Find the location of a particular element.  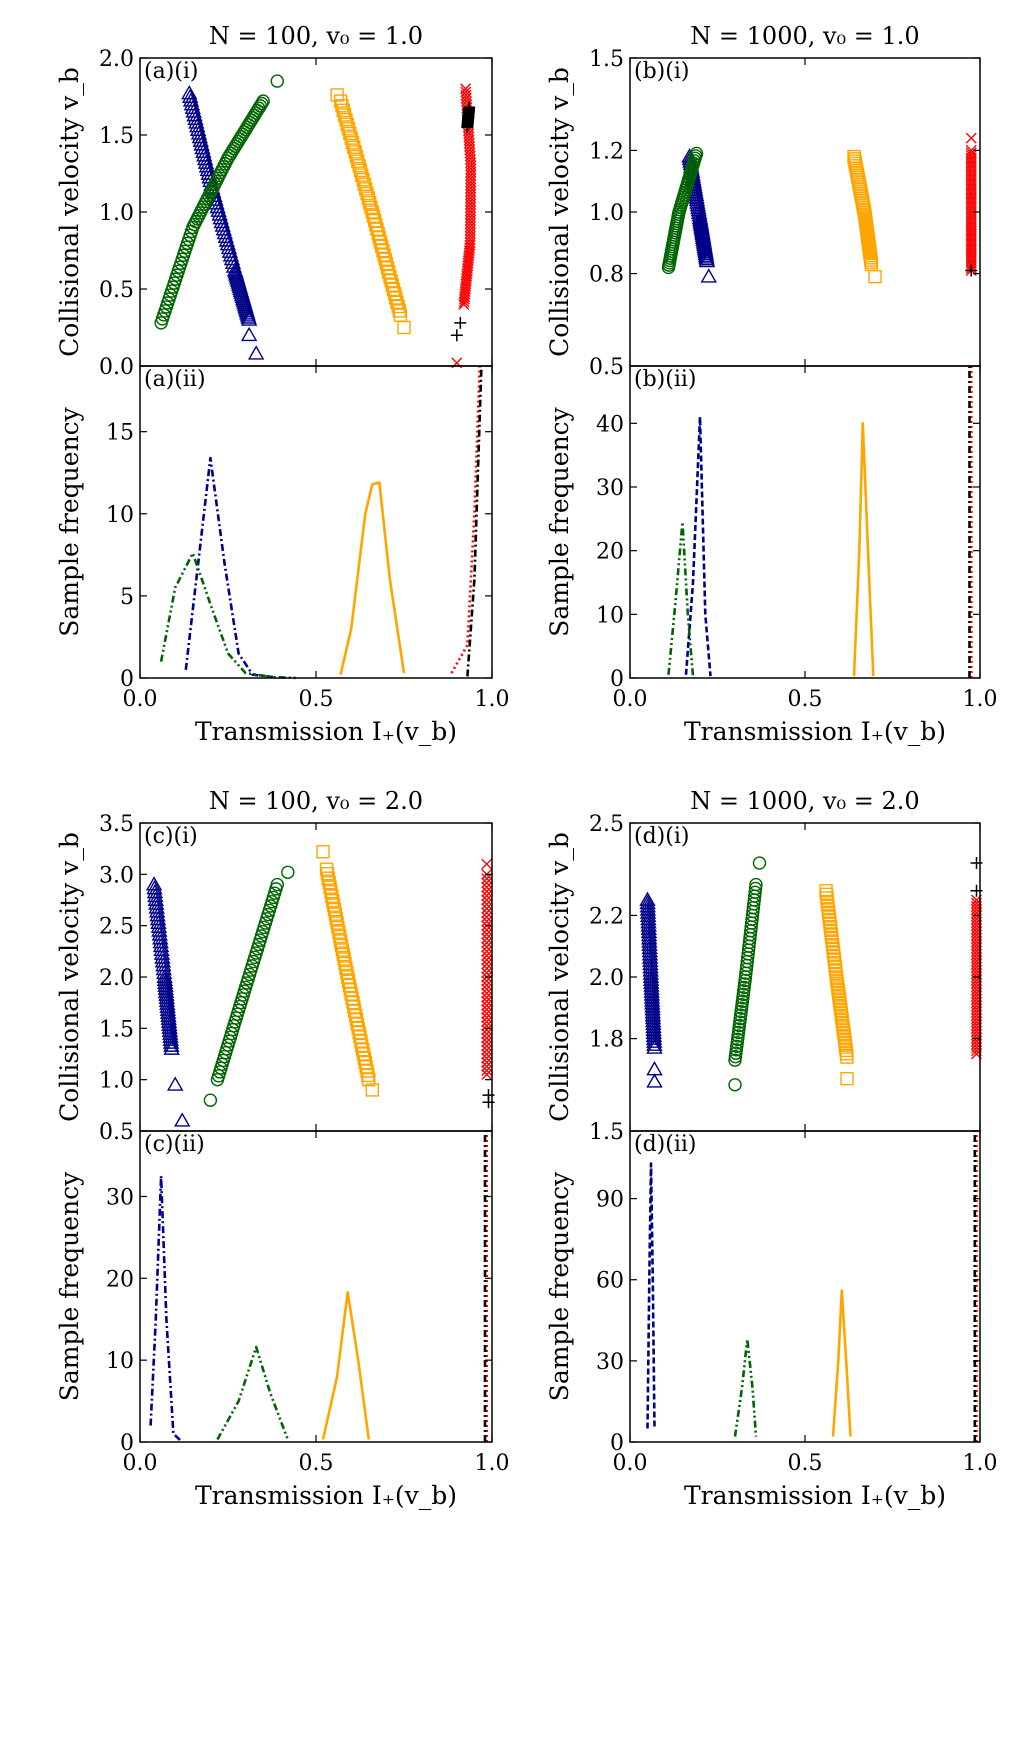

panel-title: N = 1000, v₀ = 1.0 is located at coordinates (804, 36).